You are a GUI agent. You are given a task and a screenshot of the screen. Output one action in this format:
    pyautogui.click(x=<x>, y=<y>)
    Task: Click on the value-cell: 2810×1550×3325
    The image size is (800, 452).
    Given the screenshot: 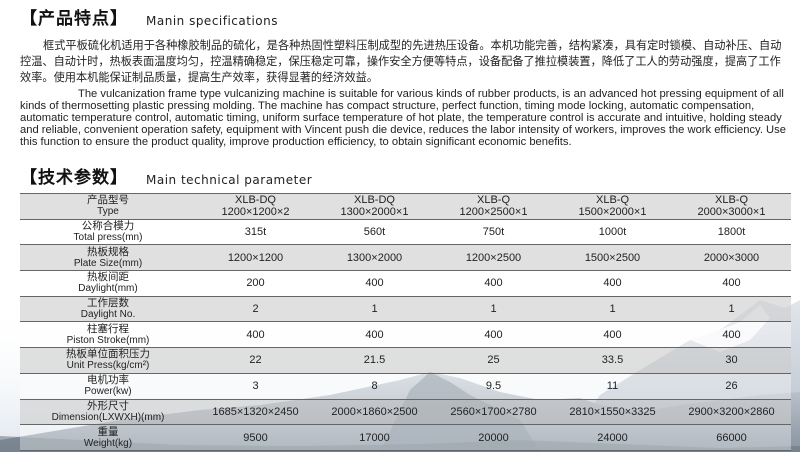 What is the action you would take?
    pyautogui.click(x=612, y=412)
    